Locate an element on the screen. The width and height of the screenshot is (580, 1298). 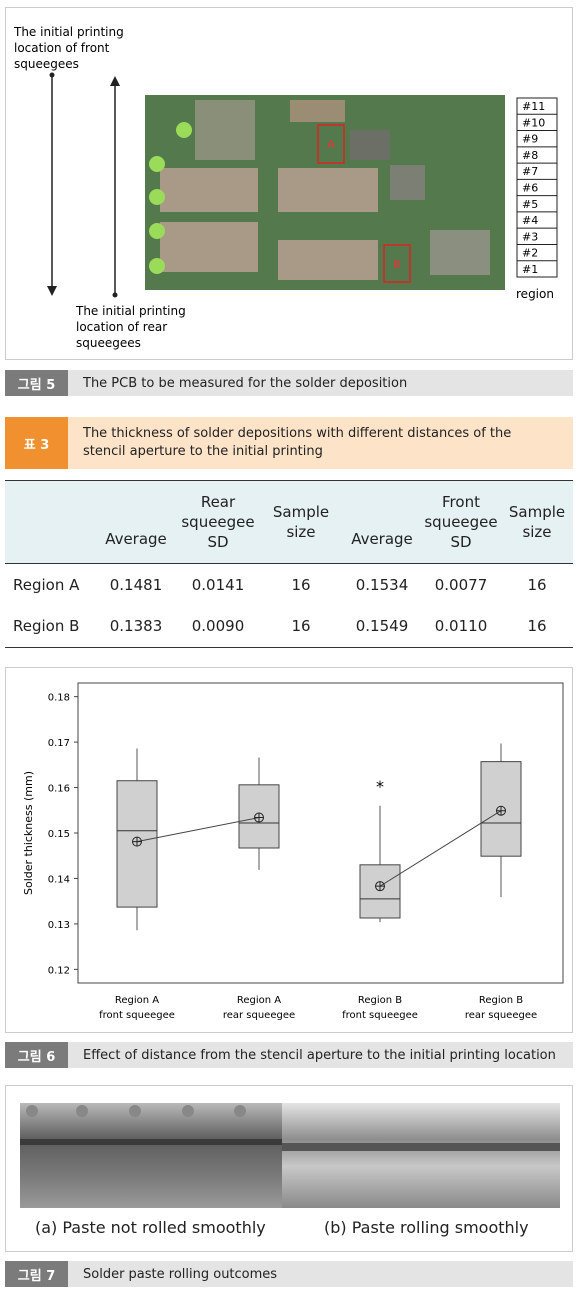
header-cell: Sample size is located at coordinates (301, 522).